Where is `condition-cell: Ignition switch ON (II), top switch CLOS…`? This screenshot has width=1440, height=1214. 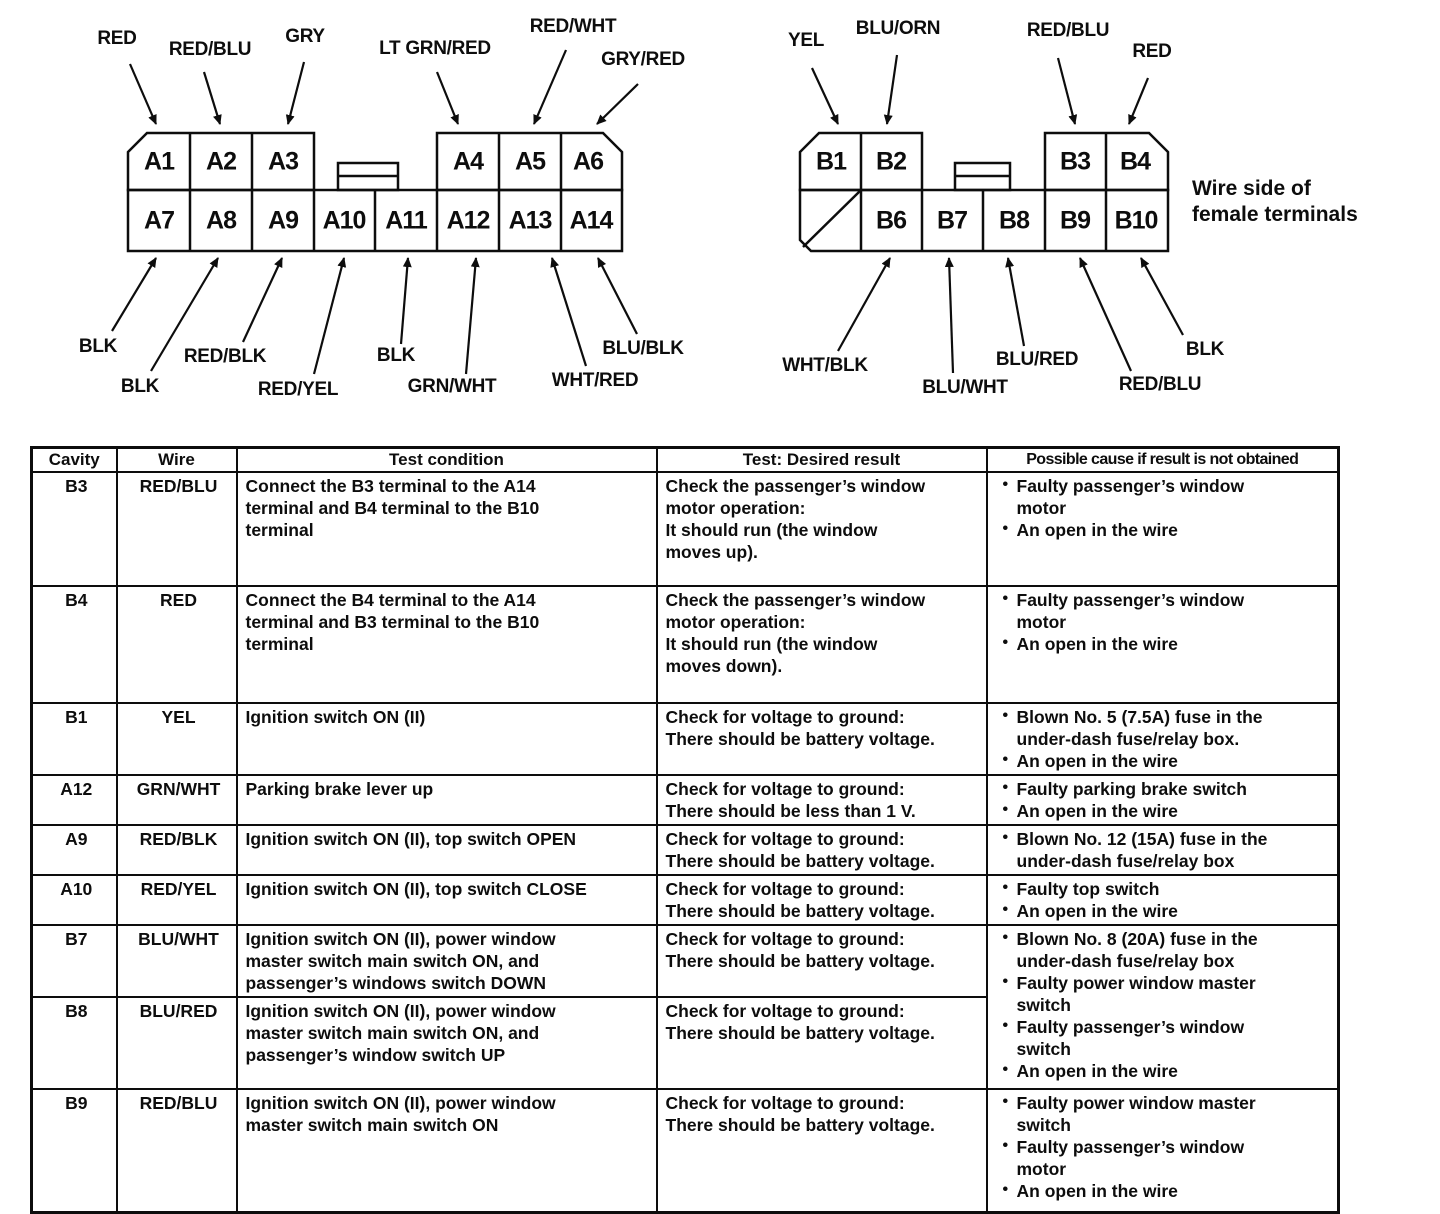
condition-cell: Ignition switch ON (II), top switch CLOS… is located at coordinates (446, 900).